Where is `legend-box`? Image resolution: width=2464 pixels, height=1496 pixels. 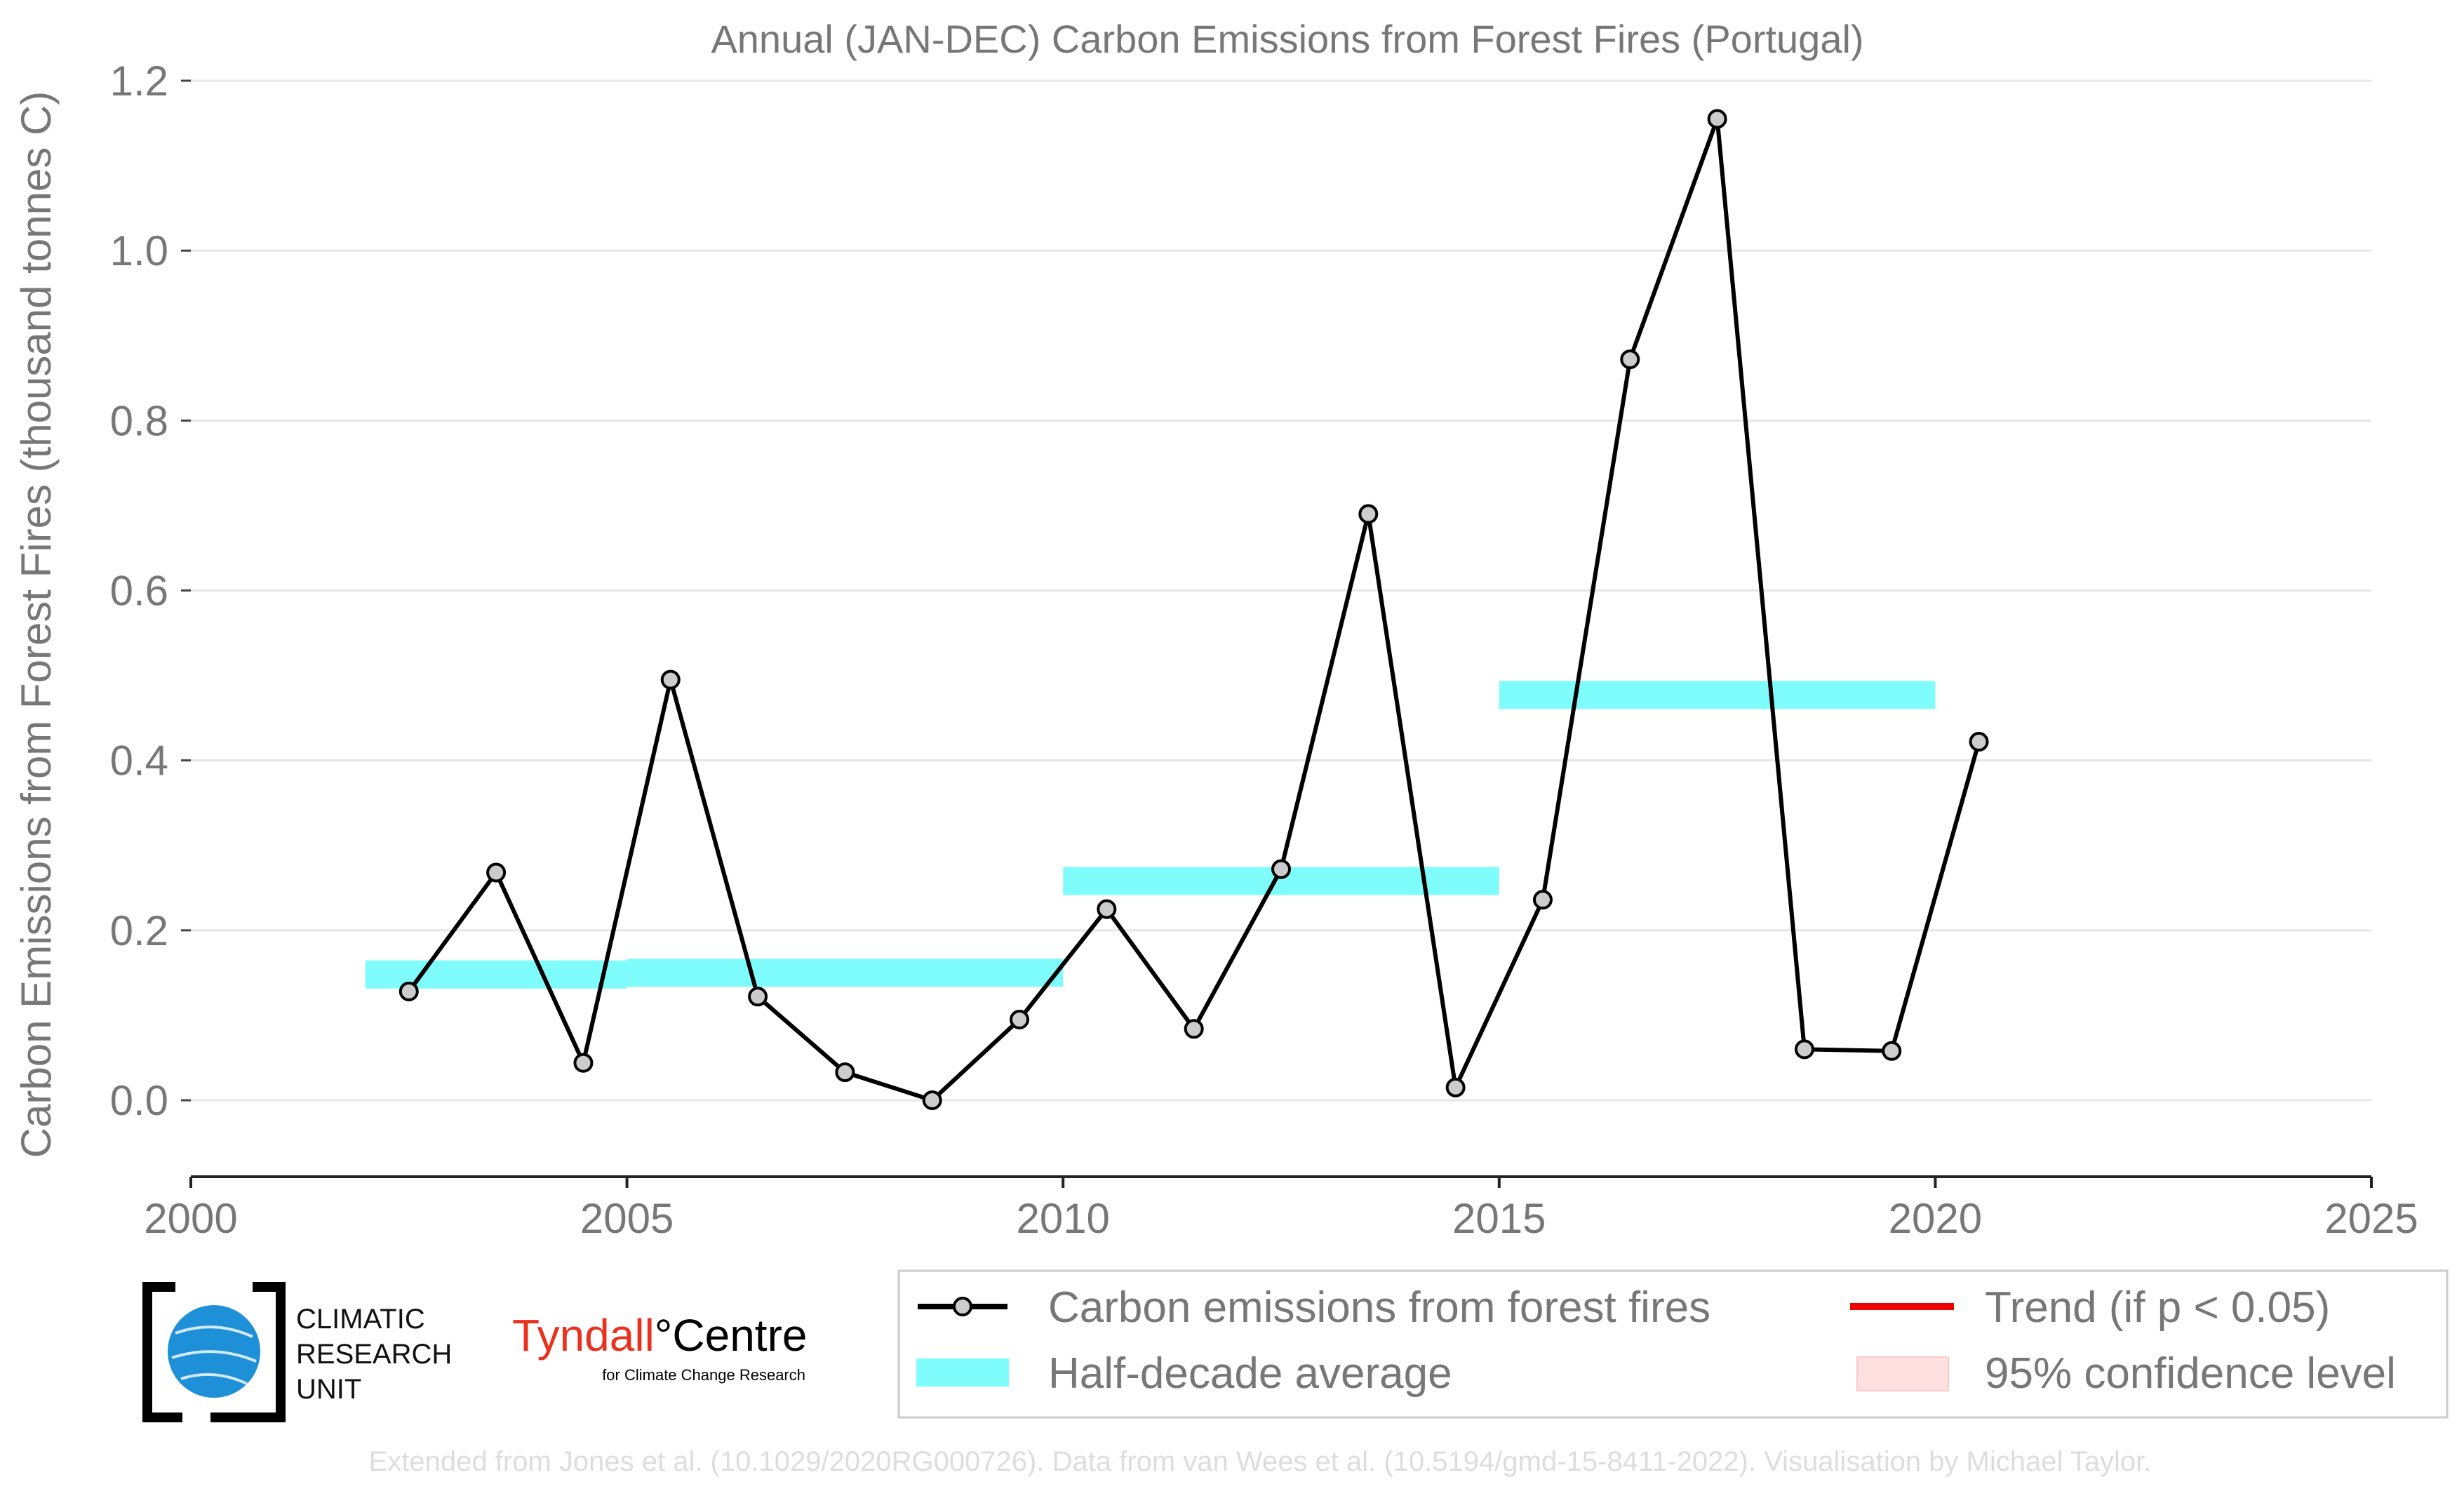 legend-box is located at coordinates (1673, 1344).